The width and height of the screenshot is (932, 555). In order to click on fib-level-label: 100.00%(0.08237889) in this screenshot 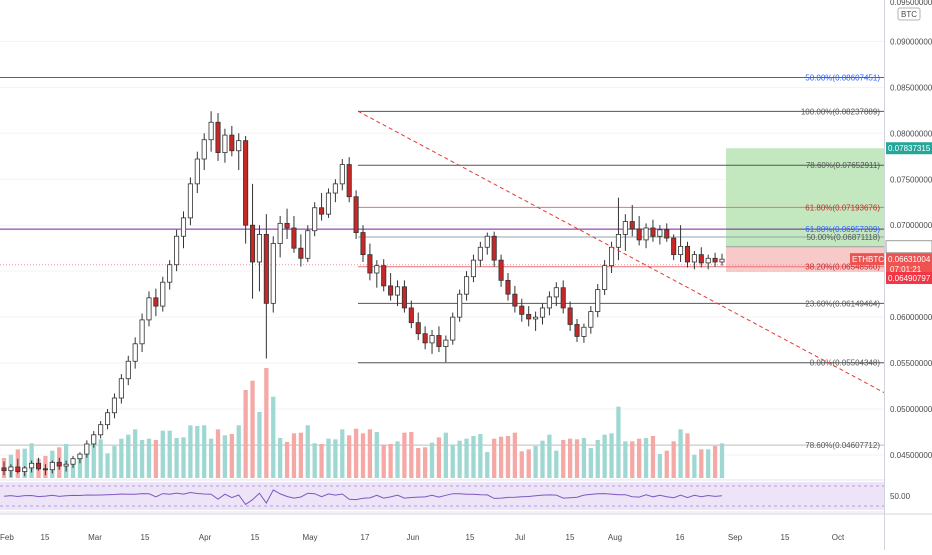, I will do `click(841, 111)`.